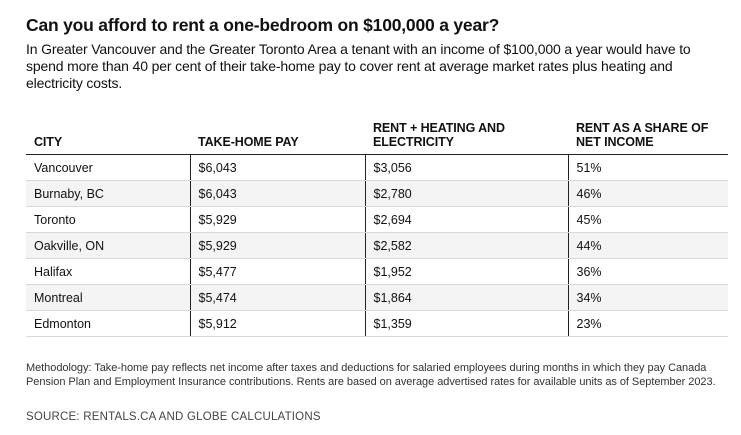 This screenshot has width=741, height=435. I want to click on take-home-pay-cell: $5,474, so click(277, 297).